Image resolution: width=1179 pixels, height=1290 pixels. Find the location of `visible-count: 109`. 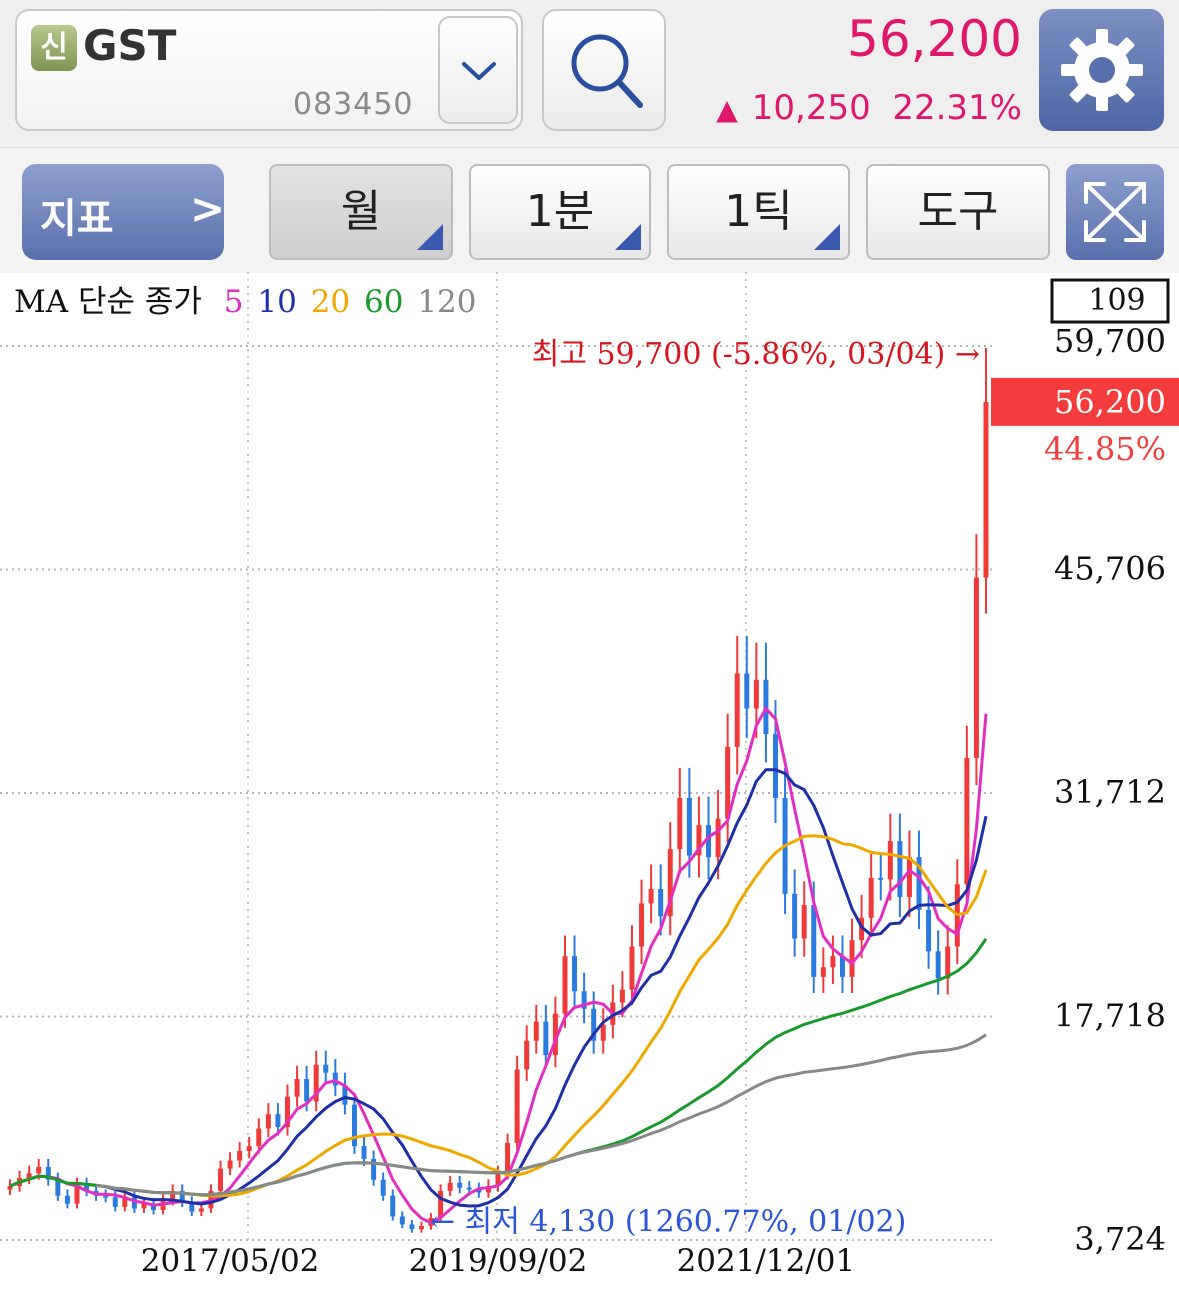

visible-count: 109 is located at coordinates (1116, 300).